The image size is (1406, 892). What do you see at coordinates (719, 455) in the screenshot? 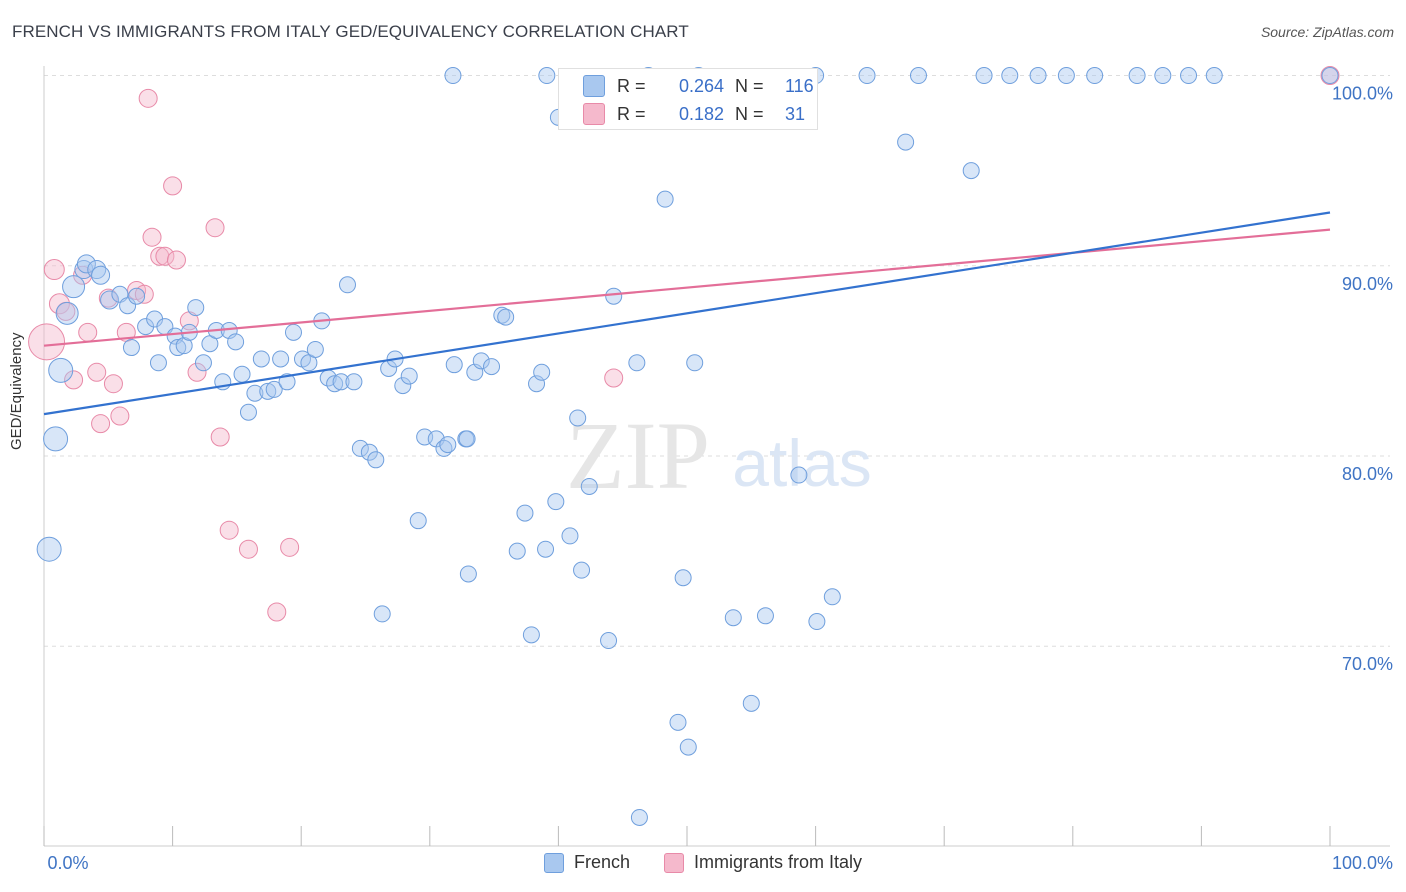
I see `watermark: ZIP atlas` at bounding box center [719, 455].